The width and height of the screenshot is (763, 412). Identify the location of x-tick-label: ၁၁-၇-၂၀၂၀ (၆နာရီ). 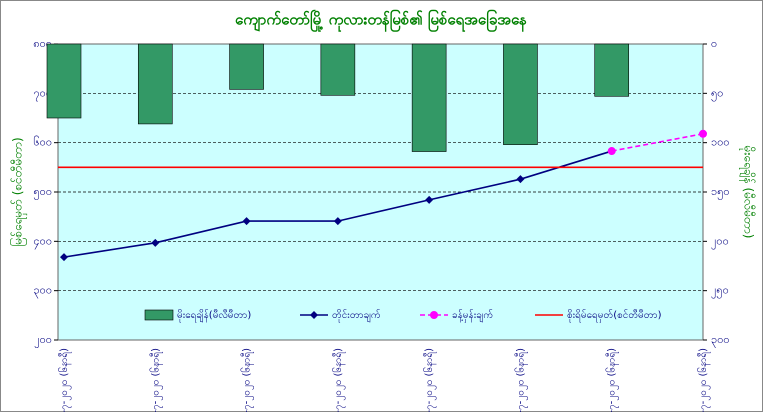
(338, 380).